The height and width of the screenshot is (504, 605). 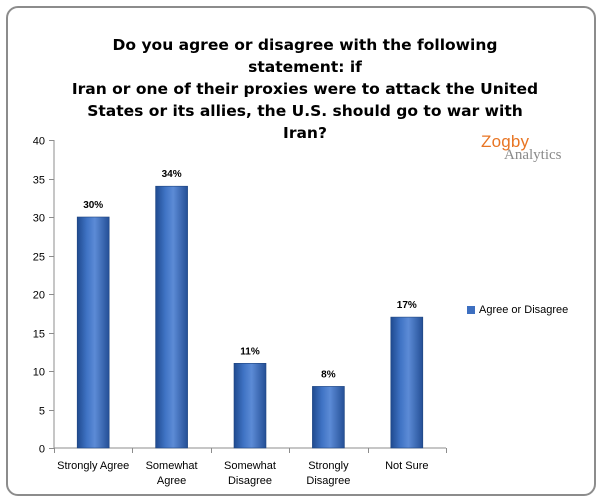 What do you see at coordinates (39, 142) in the screenshot?
I see `y-tick-label: 40` at bounding box center [39, 142].